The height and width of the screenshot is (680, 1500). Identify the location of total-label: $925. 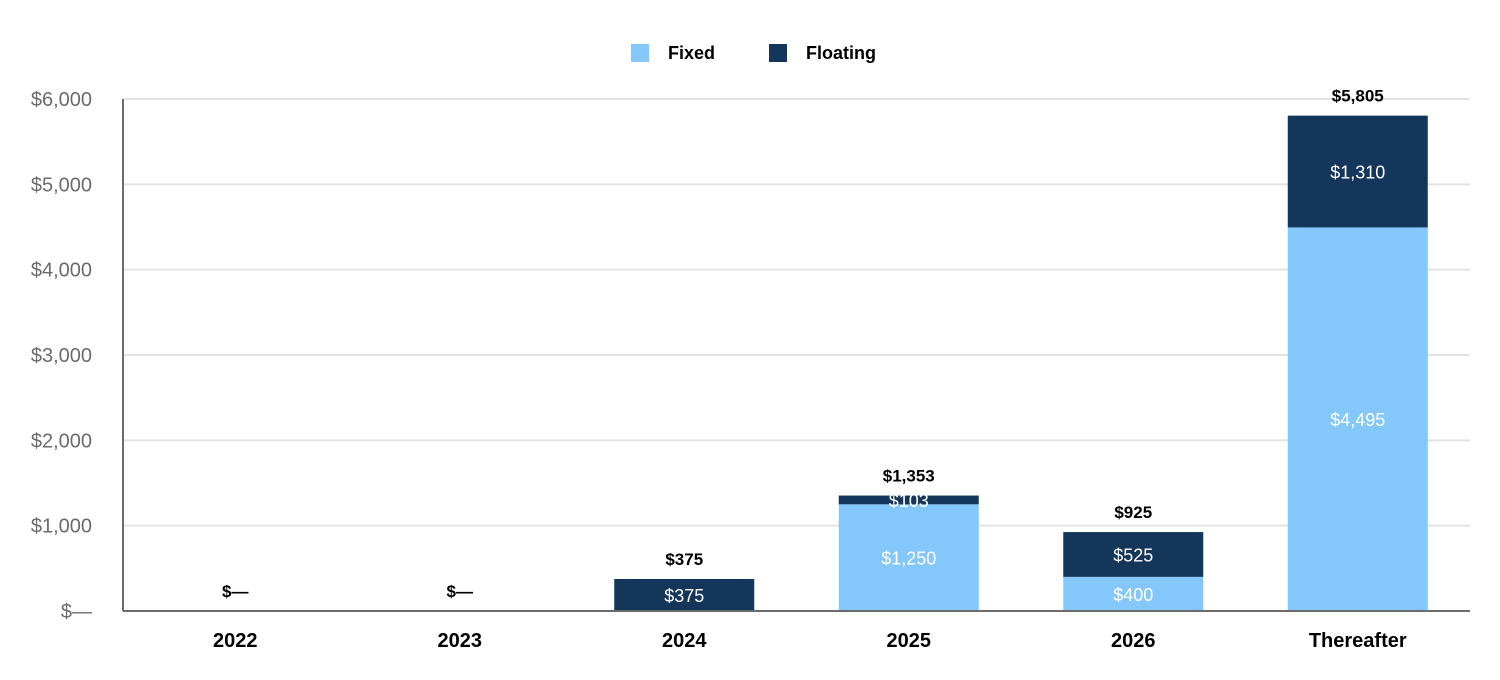
(1133, 512).